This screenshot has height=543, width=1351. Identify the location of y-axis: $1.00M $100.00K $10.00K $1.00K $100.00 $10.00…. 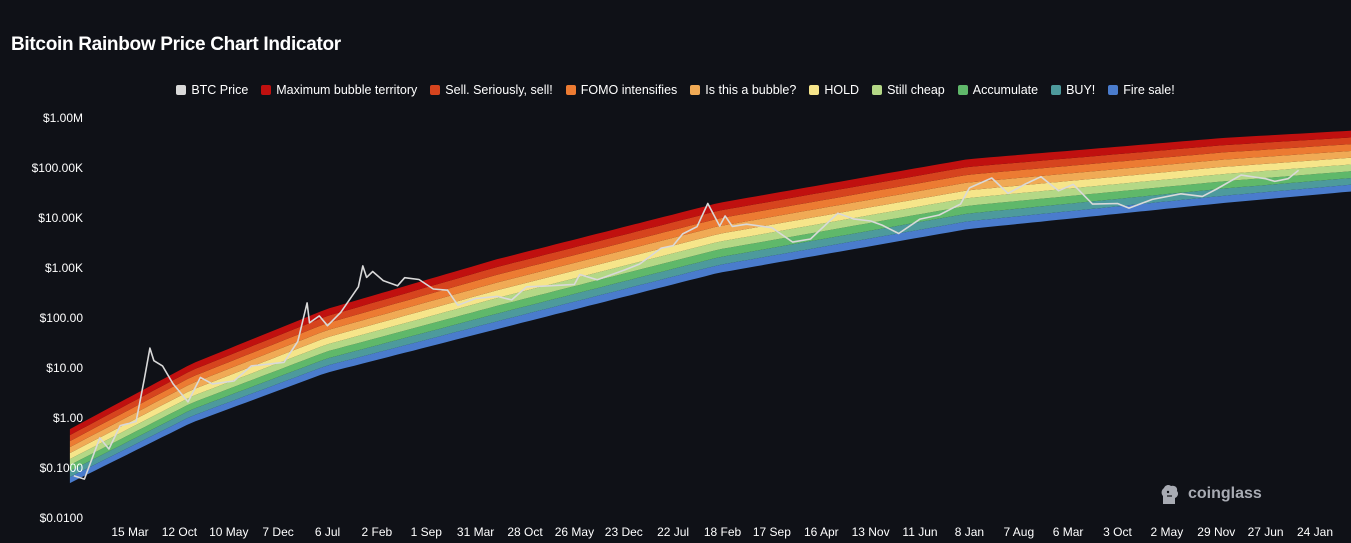
(58, 318).